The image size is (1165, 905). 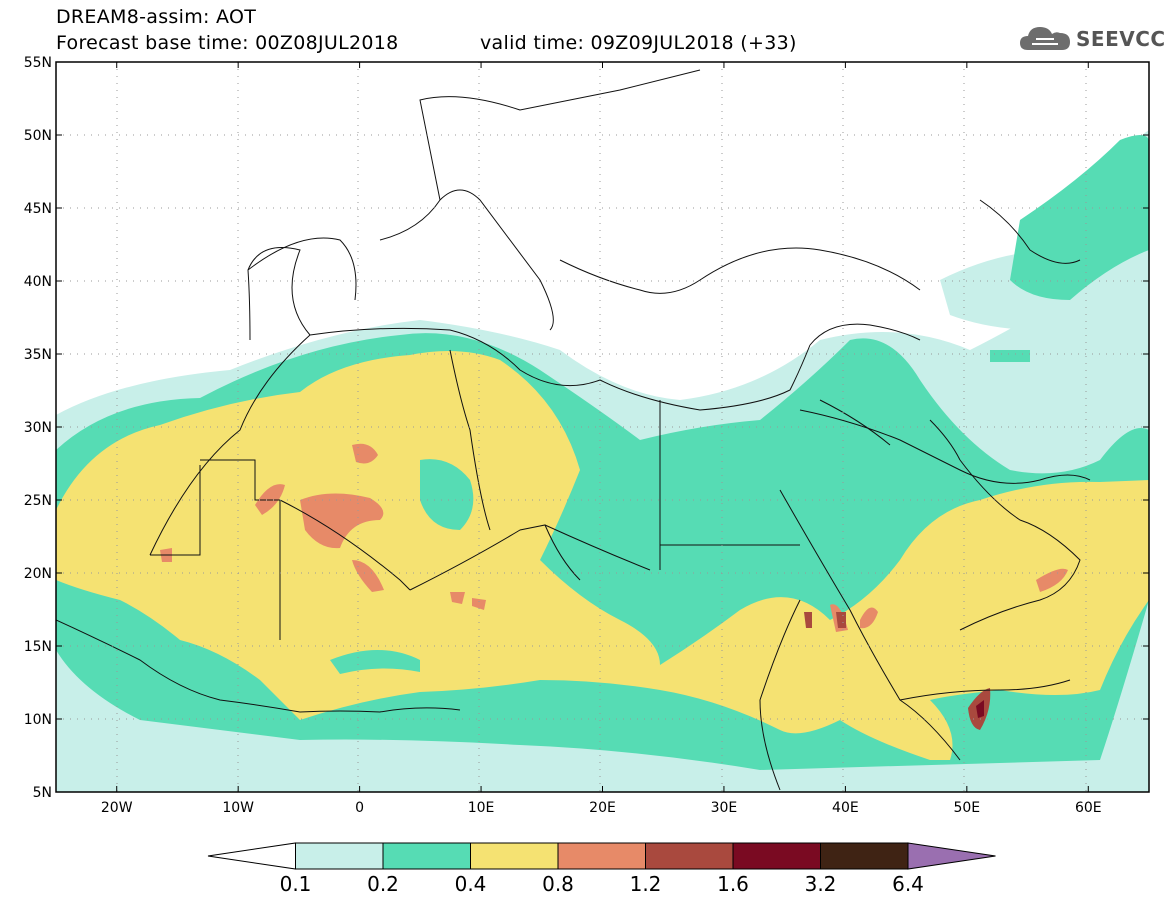 What do you see at coordinates (821, 884) in the screenshot?
I see `colorbar-label: 3.2` at bounding box center [821, 884].